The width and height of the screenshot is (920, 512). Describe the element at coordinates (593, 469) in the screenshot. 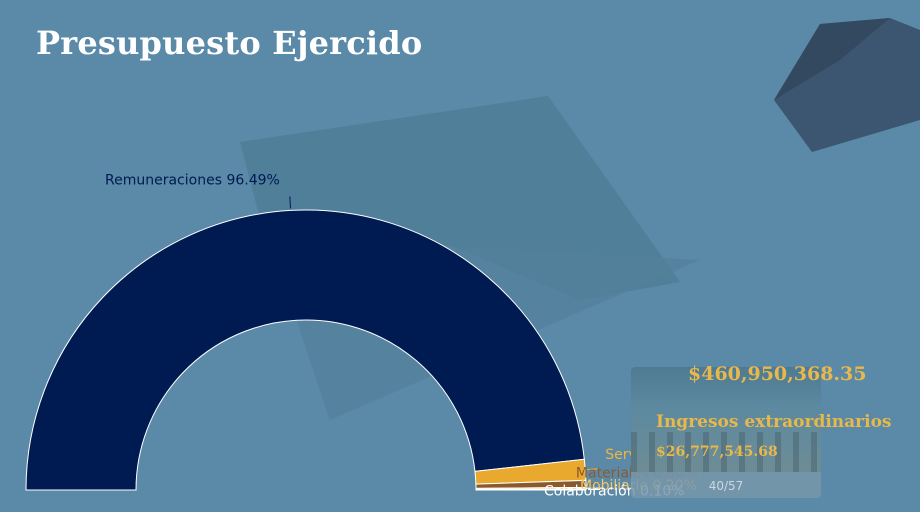

I see `leader-line-servicios` at that location.